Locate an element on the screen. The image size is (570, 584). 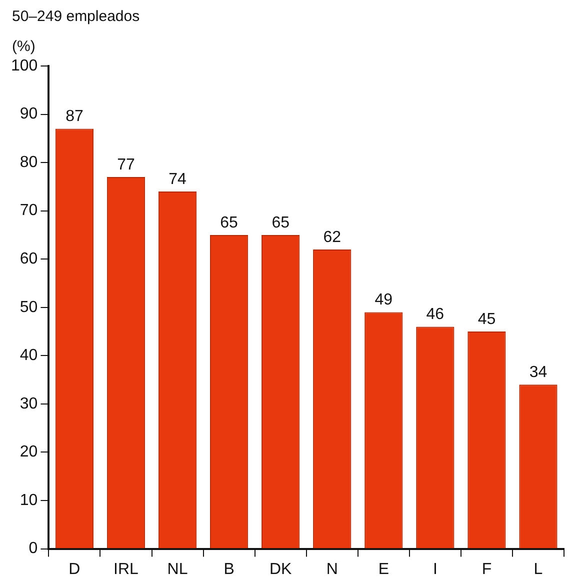
y-tick-label: 0 is located at coordinates (33, 549).